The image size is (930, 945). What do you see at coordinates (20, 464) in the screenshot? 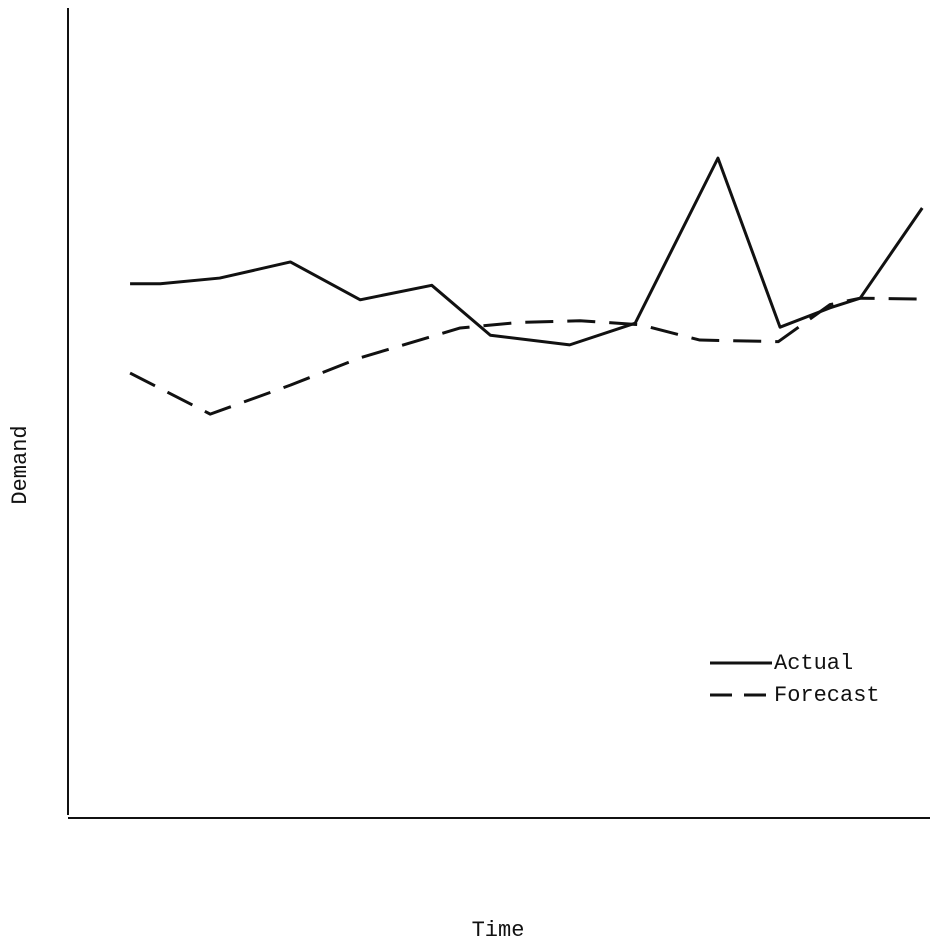
I see `y-axis-label: Demand` at bounding box center [20, 464].